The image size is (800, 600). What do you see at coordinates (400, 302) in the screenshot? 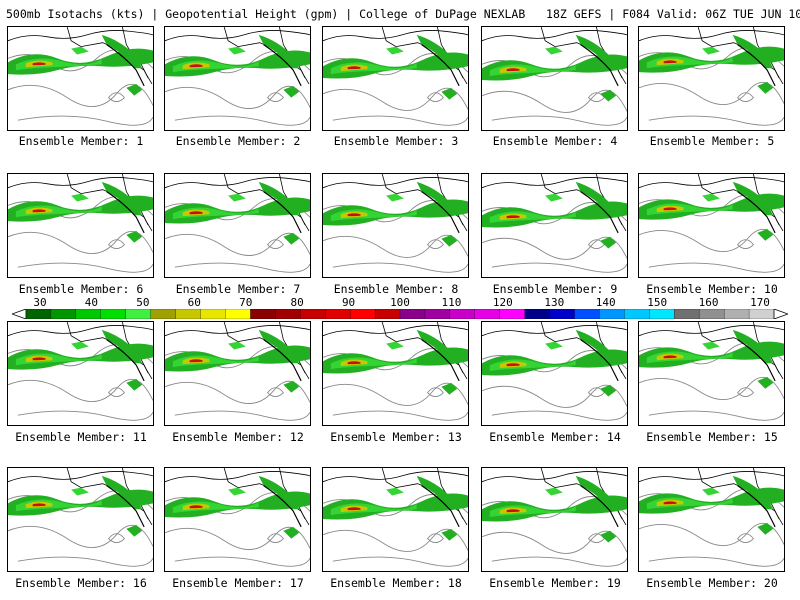
I see `colorbar-tick-label: 100` at bounding box center [400, 302].